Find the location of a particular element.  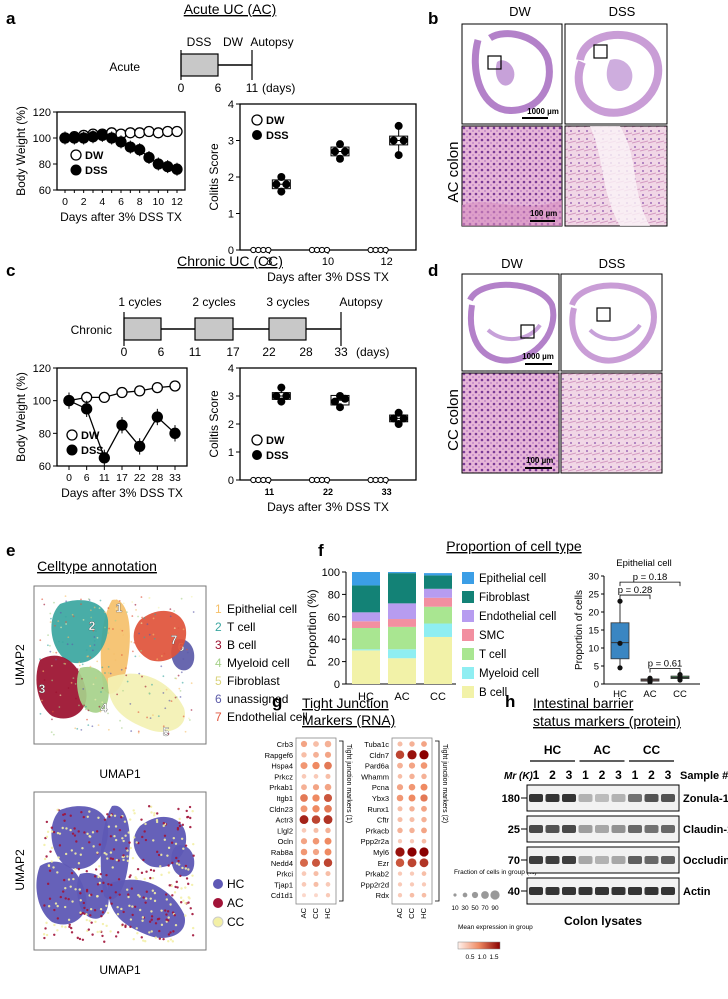

acute-tick-label: 0 is located at coordinates (181, 88).